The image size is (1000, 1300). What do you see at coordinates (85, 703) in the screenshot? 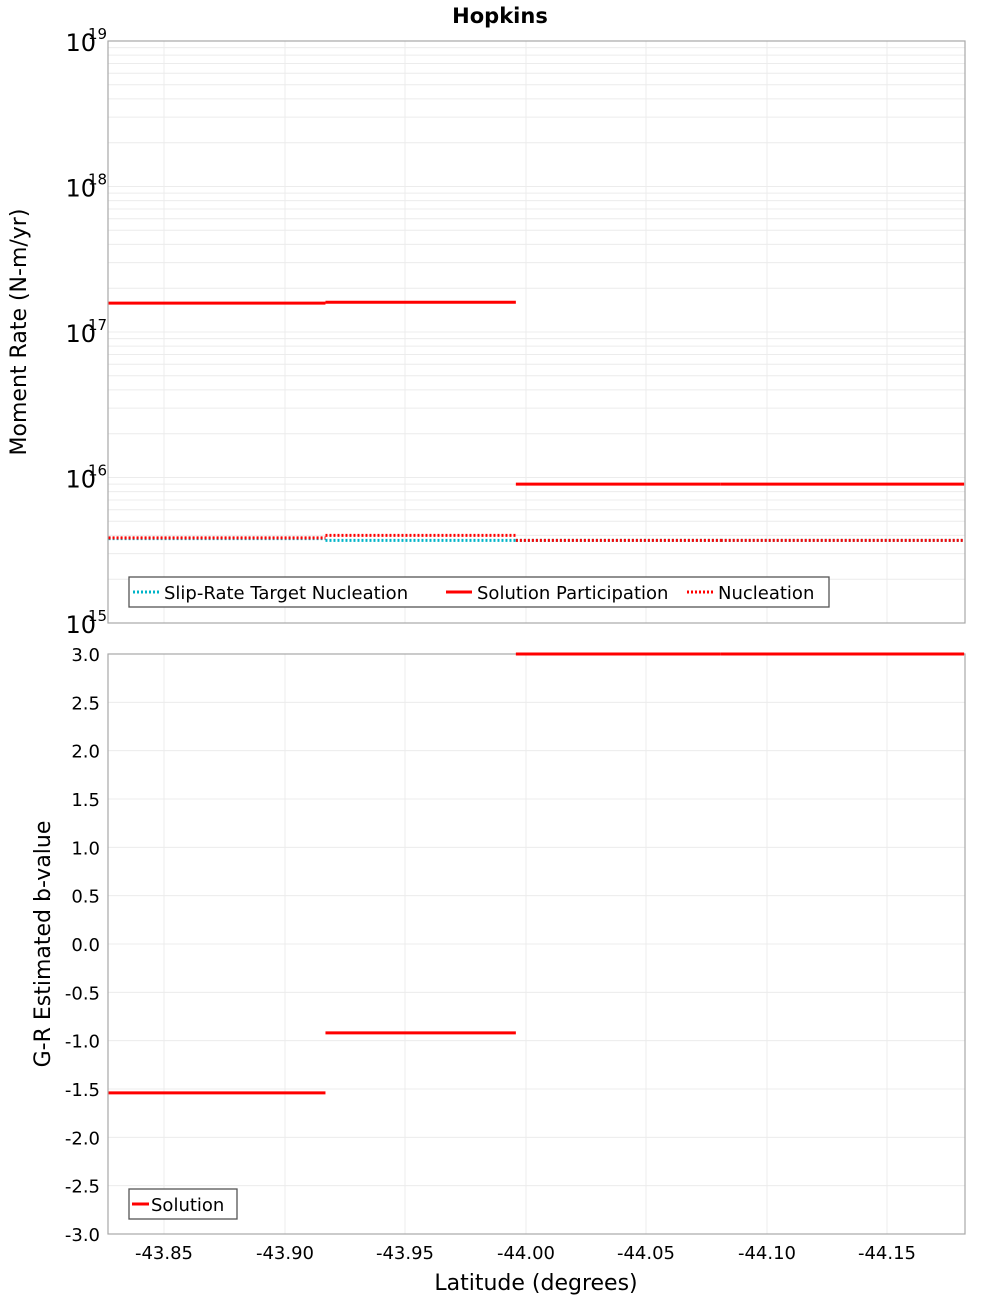
I see `y-tick-label: 2.5` at bounding box center [85, 703].